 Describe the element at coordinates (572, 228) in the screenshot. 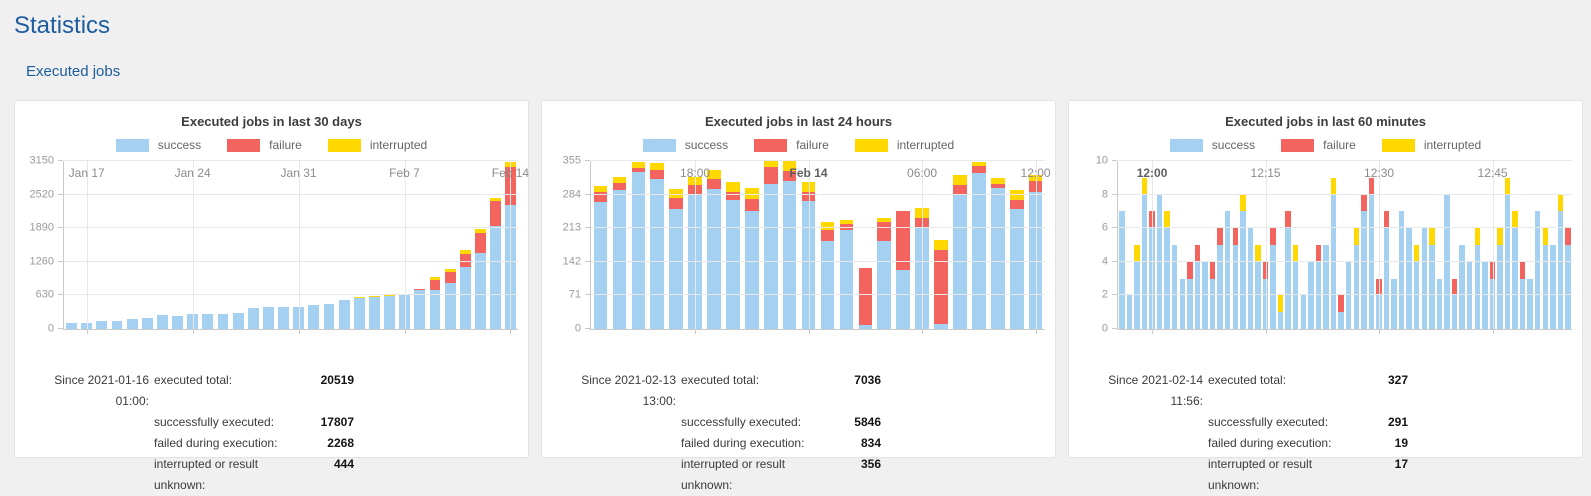

I see `y-tick-label: 213` at that location.